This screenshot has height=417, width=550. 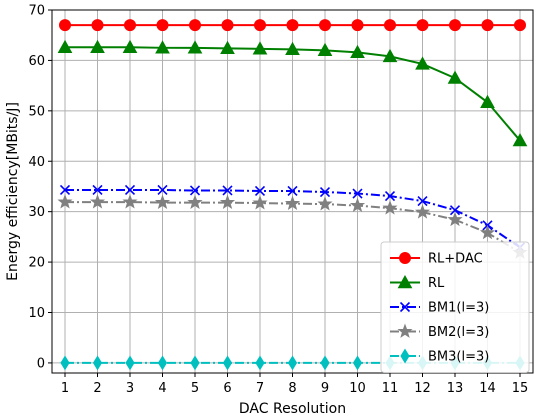 What do you see at coordinates (41, 363) in the screenshot?
I see `y-tick-label: 0` at bounding box center [41, 363].